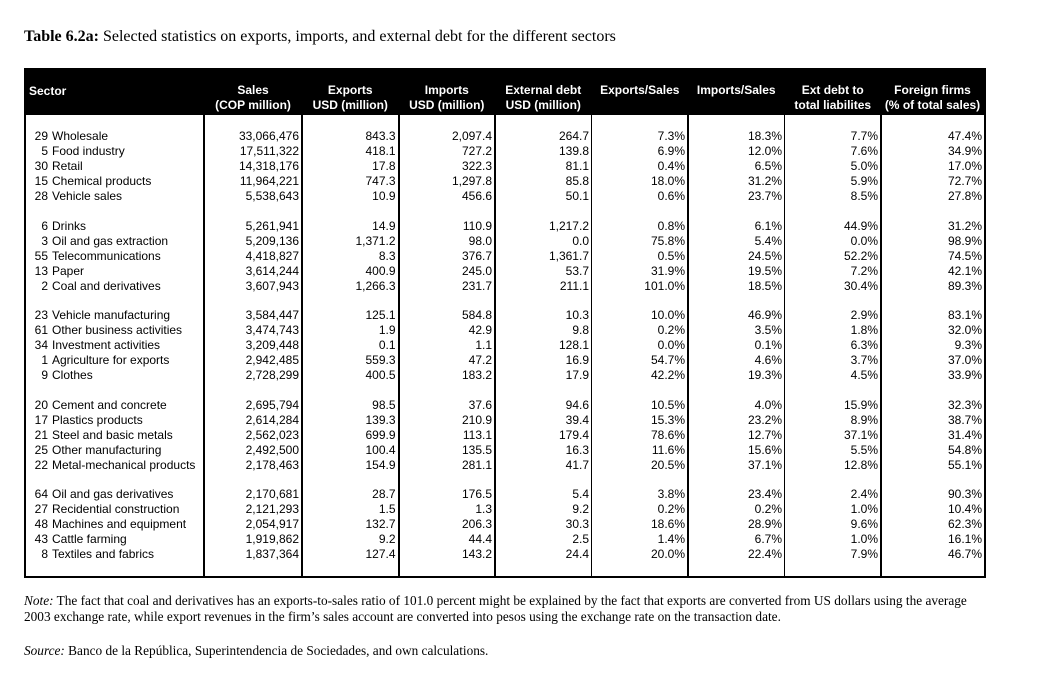  What do you see at coordinates (88, 151) in the screenshot?
I see `sector-name: Food industry` at bounding box center [88, 151].